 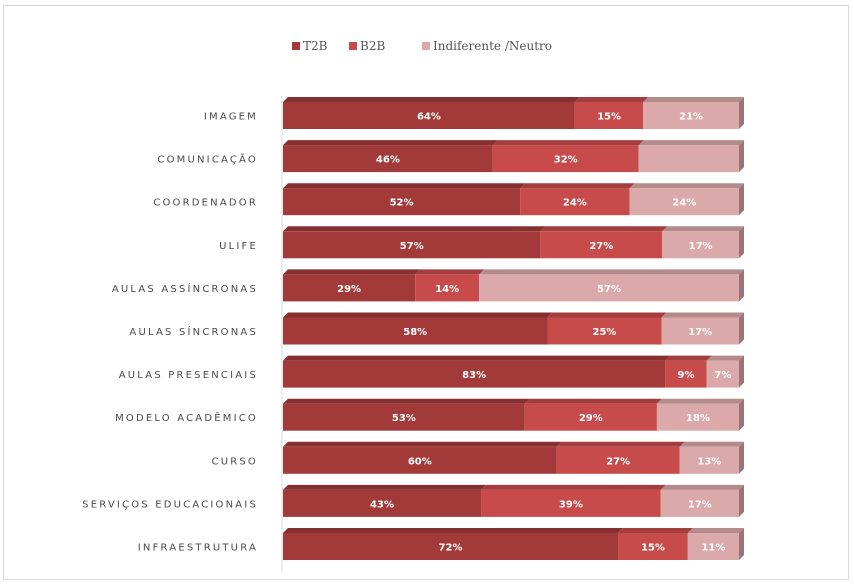 I want to click on data-label-servicos-educacionais-b2b: 39%, so click(x=571, y=504).